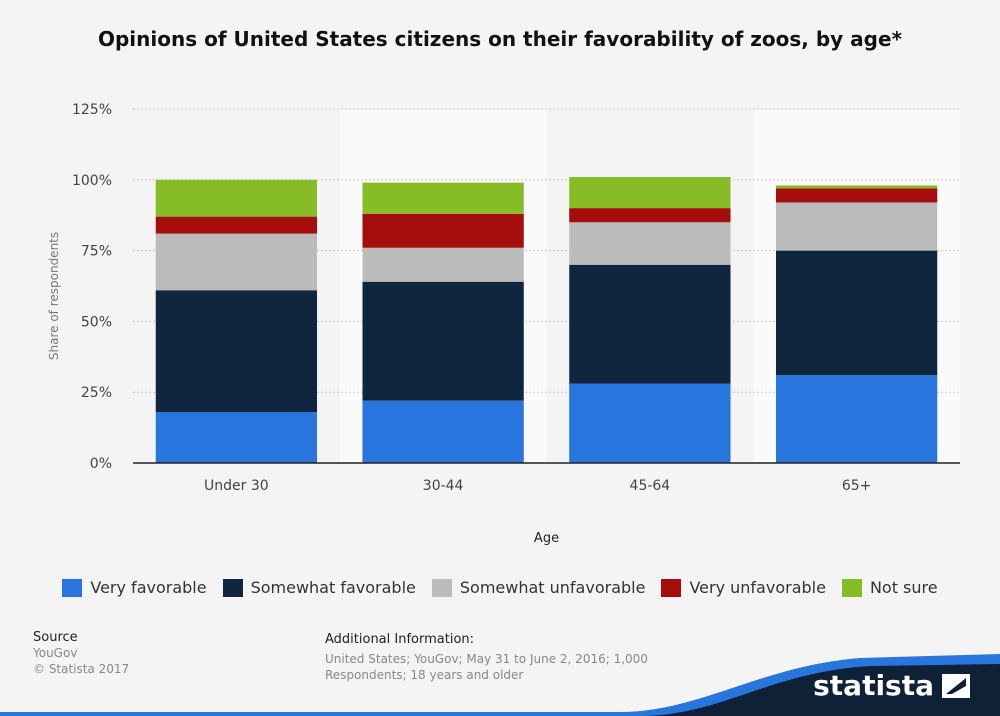 The image size is (1000, 716). I want to click on x-tick-label: 45-64, so click(650, 486).